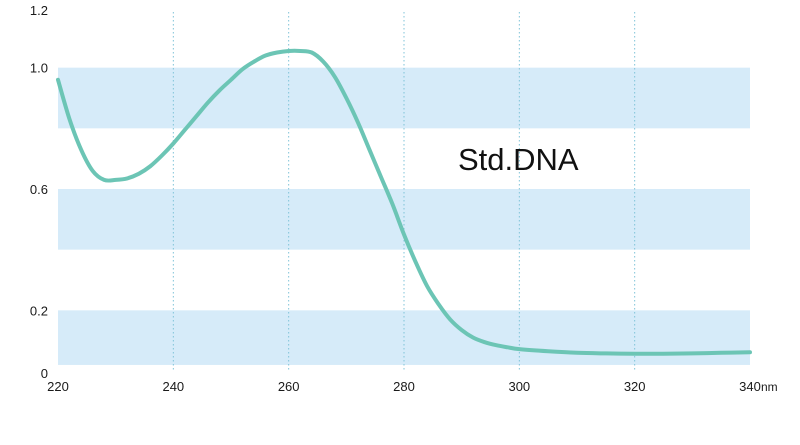 The width and height of the screenshot is (800, 445). Describe the element at coordinates (44, 373) in the screenshot. I see `y-tick-label: 0` at that location.